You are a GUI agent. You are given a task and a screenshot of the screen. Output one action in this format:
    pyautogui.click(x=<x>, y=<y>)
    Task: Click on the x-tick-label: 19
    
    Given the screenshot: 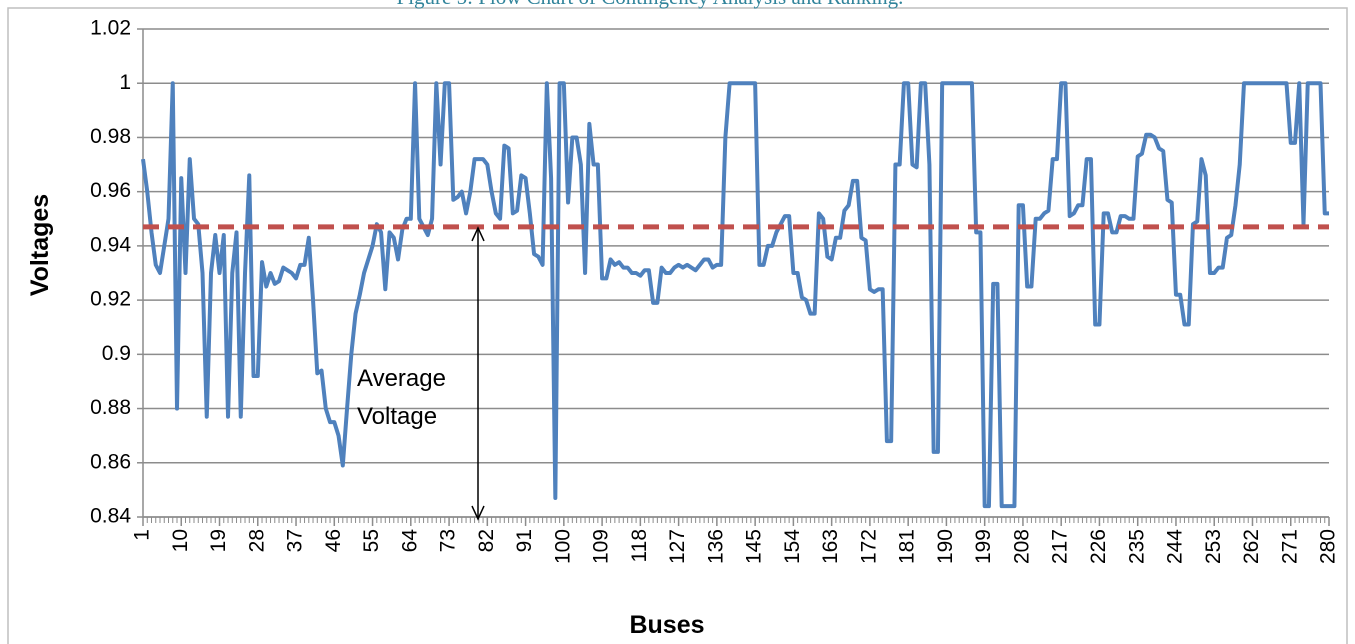 What is the action you would take?
    pyautogui.click(x=218, y=540)
    